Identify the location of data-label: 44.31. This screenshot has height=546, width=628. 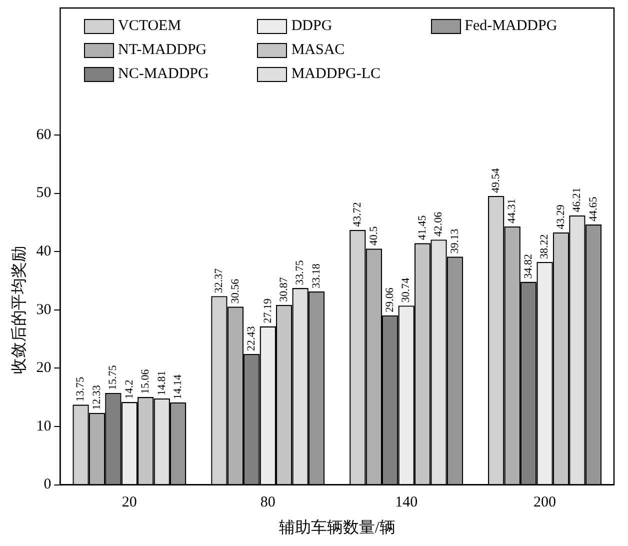
(512, 211).